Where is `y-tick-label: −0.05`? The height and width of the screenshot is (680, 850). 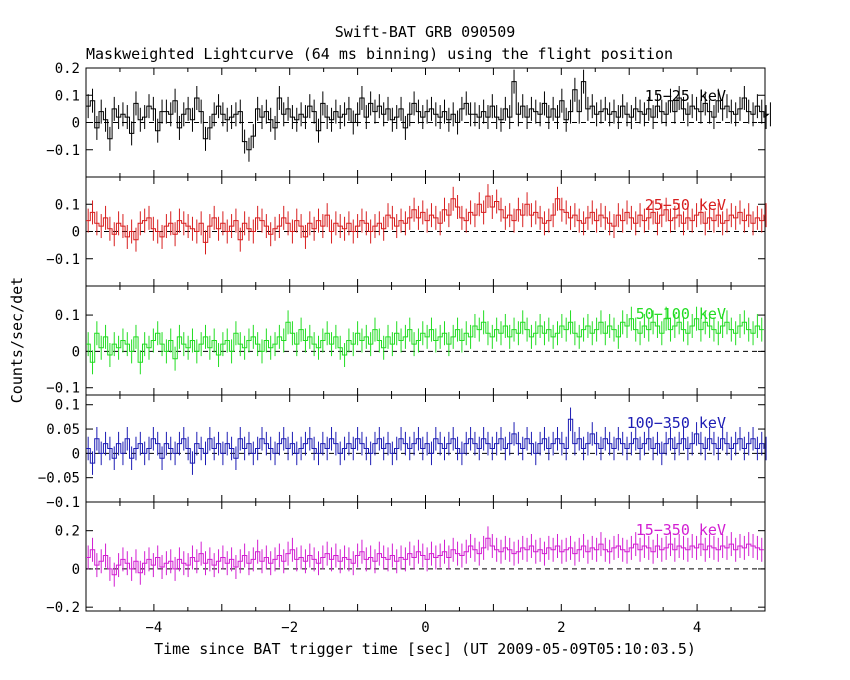
y-tick-label: −0.05 is located at coordinates (59, 479).